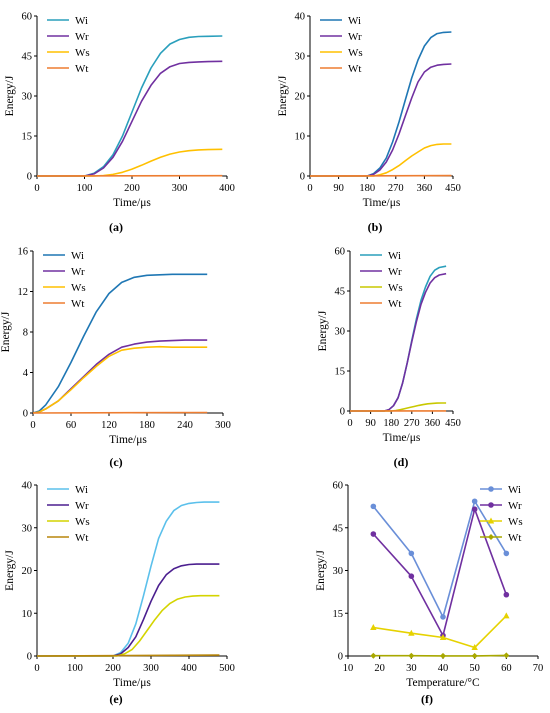 The image size is (550, 713). I want to click on x-tick-label: 120, so click(109, 425).